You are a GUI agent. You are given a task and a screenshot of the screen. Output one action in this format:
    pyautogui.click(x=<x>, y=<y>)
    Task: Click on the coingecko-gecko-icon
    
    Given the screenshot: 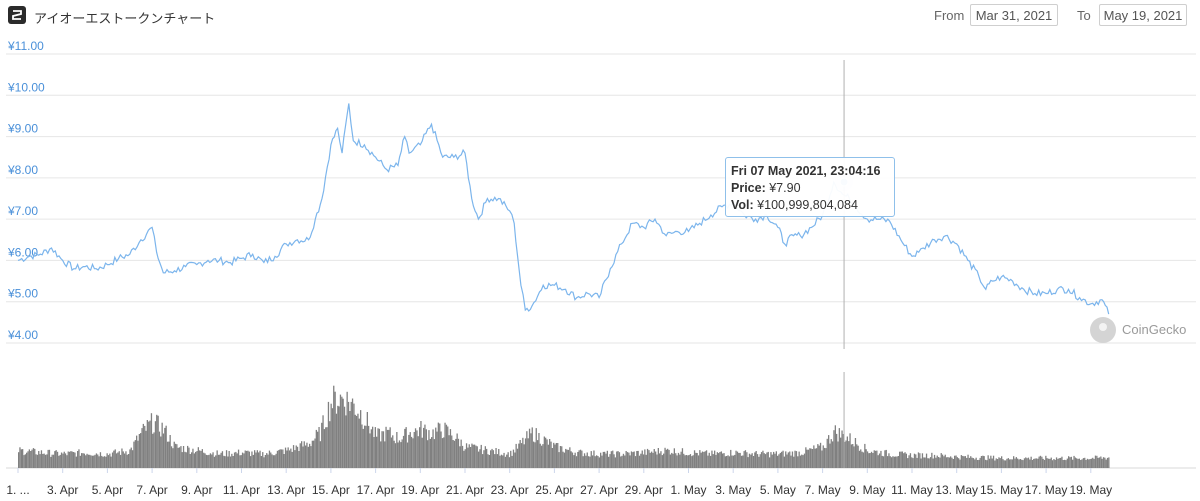 What is the action you would take?
    pyautogui.click(x=1103, y=330)
    